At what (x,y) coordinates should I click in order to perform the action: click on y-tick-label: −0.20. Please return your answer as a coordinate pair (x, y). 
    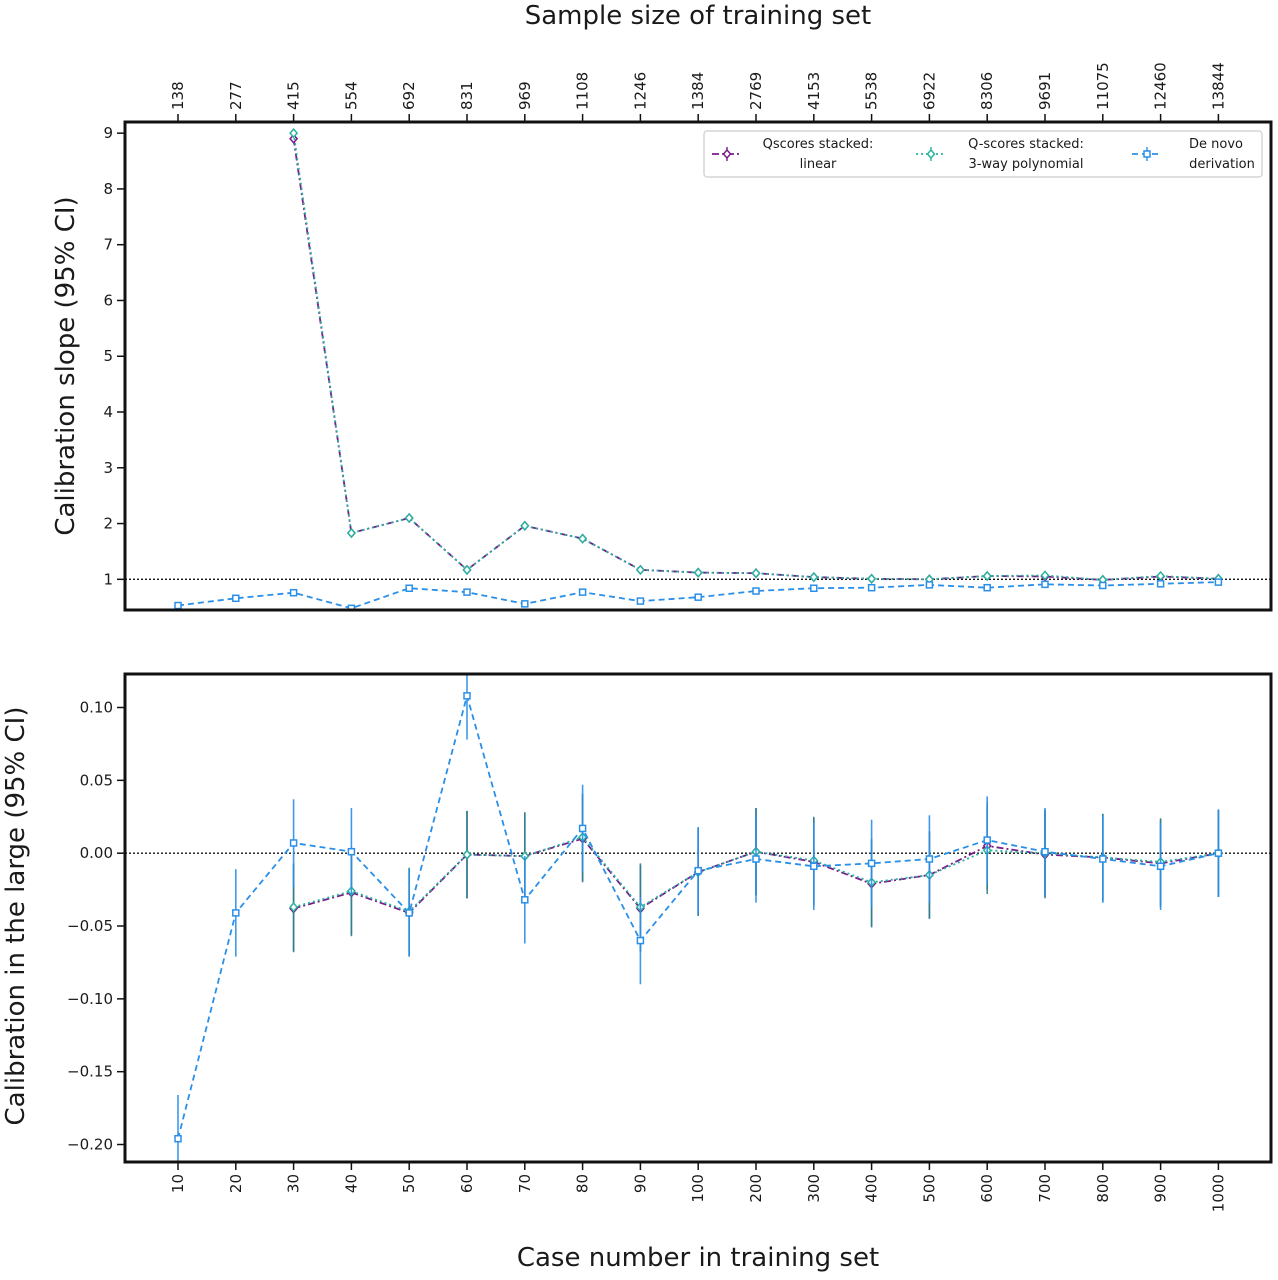
    Looking at the image, I should click on (90, 1145).